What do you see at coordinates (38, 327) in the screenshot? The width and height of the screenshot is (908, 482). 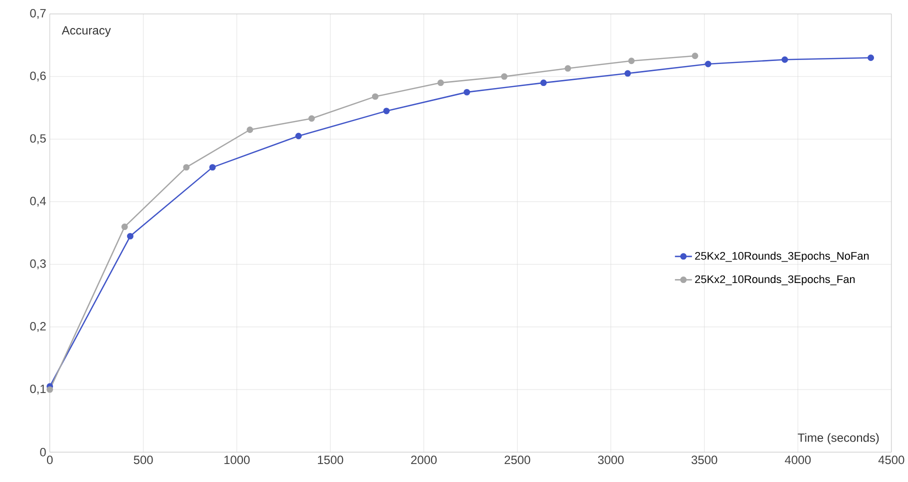 I see `y-tick-label: 0,2` at bounding box center [38, 327].